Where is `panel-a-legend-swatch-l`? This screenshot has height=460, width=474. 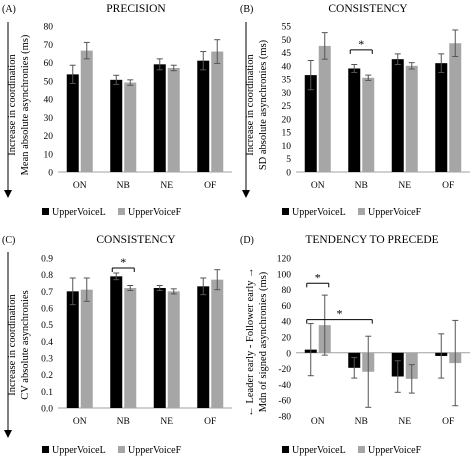
panel-a-legend-swatch-l is located at coordinates (45, 211).